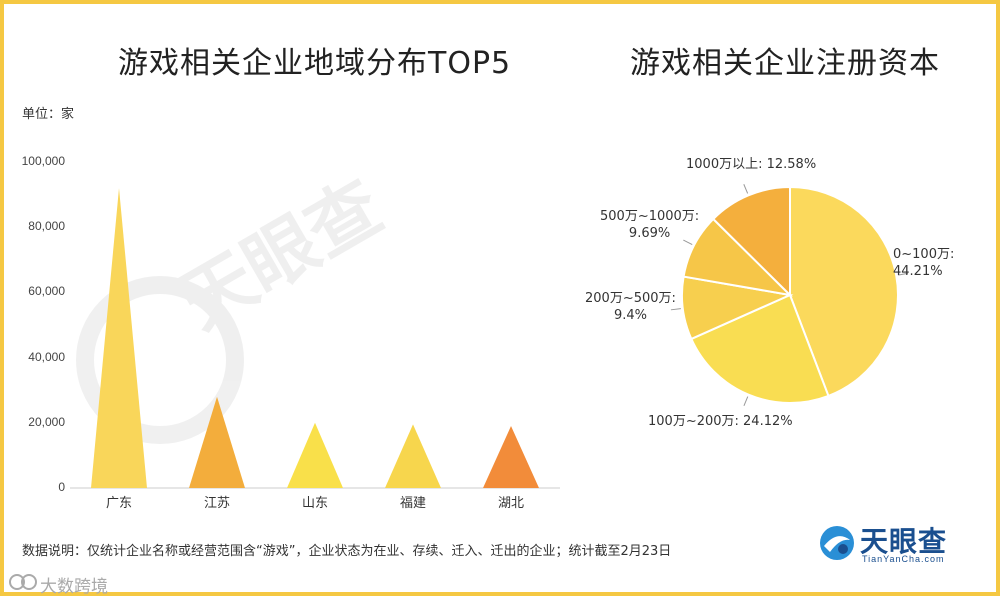  Describe the element at coordinates (23, 582) in the screenshot. I see `source-watermark-icon` at that location.